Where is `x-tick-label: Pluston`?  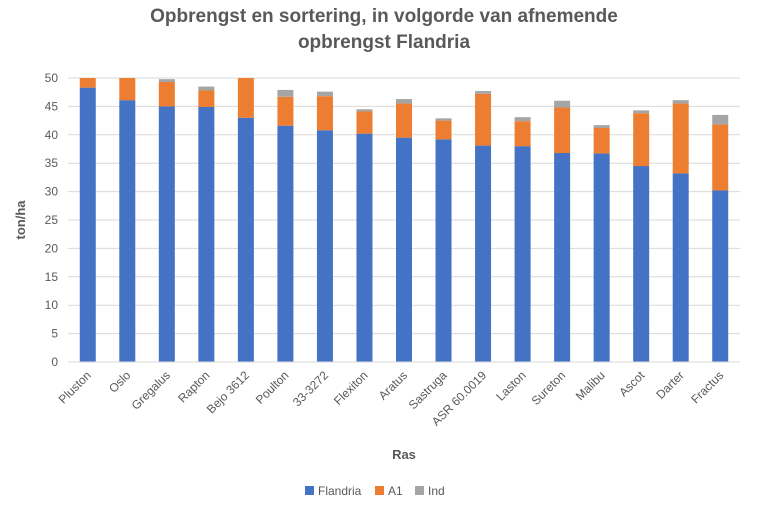 x-tick-label: Pluston is located at coordinates (75, 387).